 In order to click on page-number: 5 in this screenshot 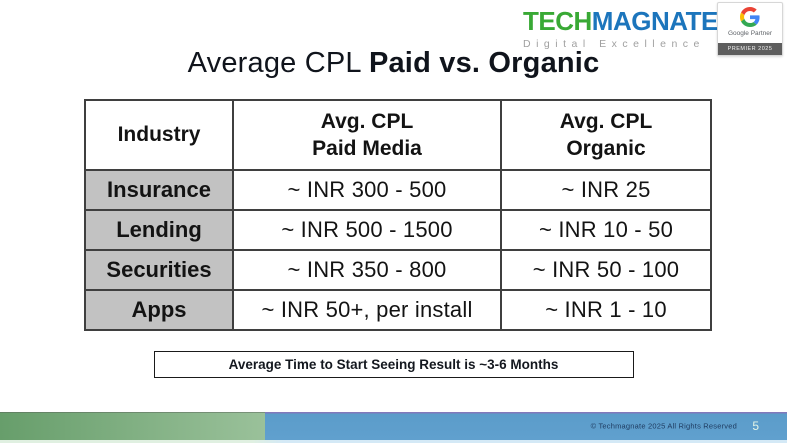, I will do `click(755, 426)`.